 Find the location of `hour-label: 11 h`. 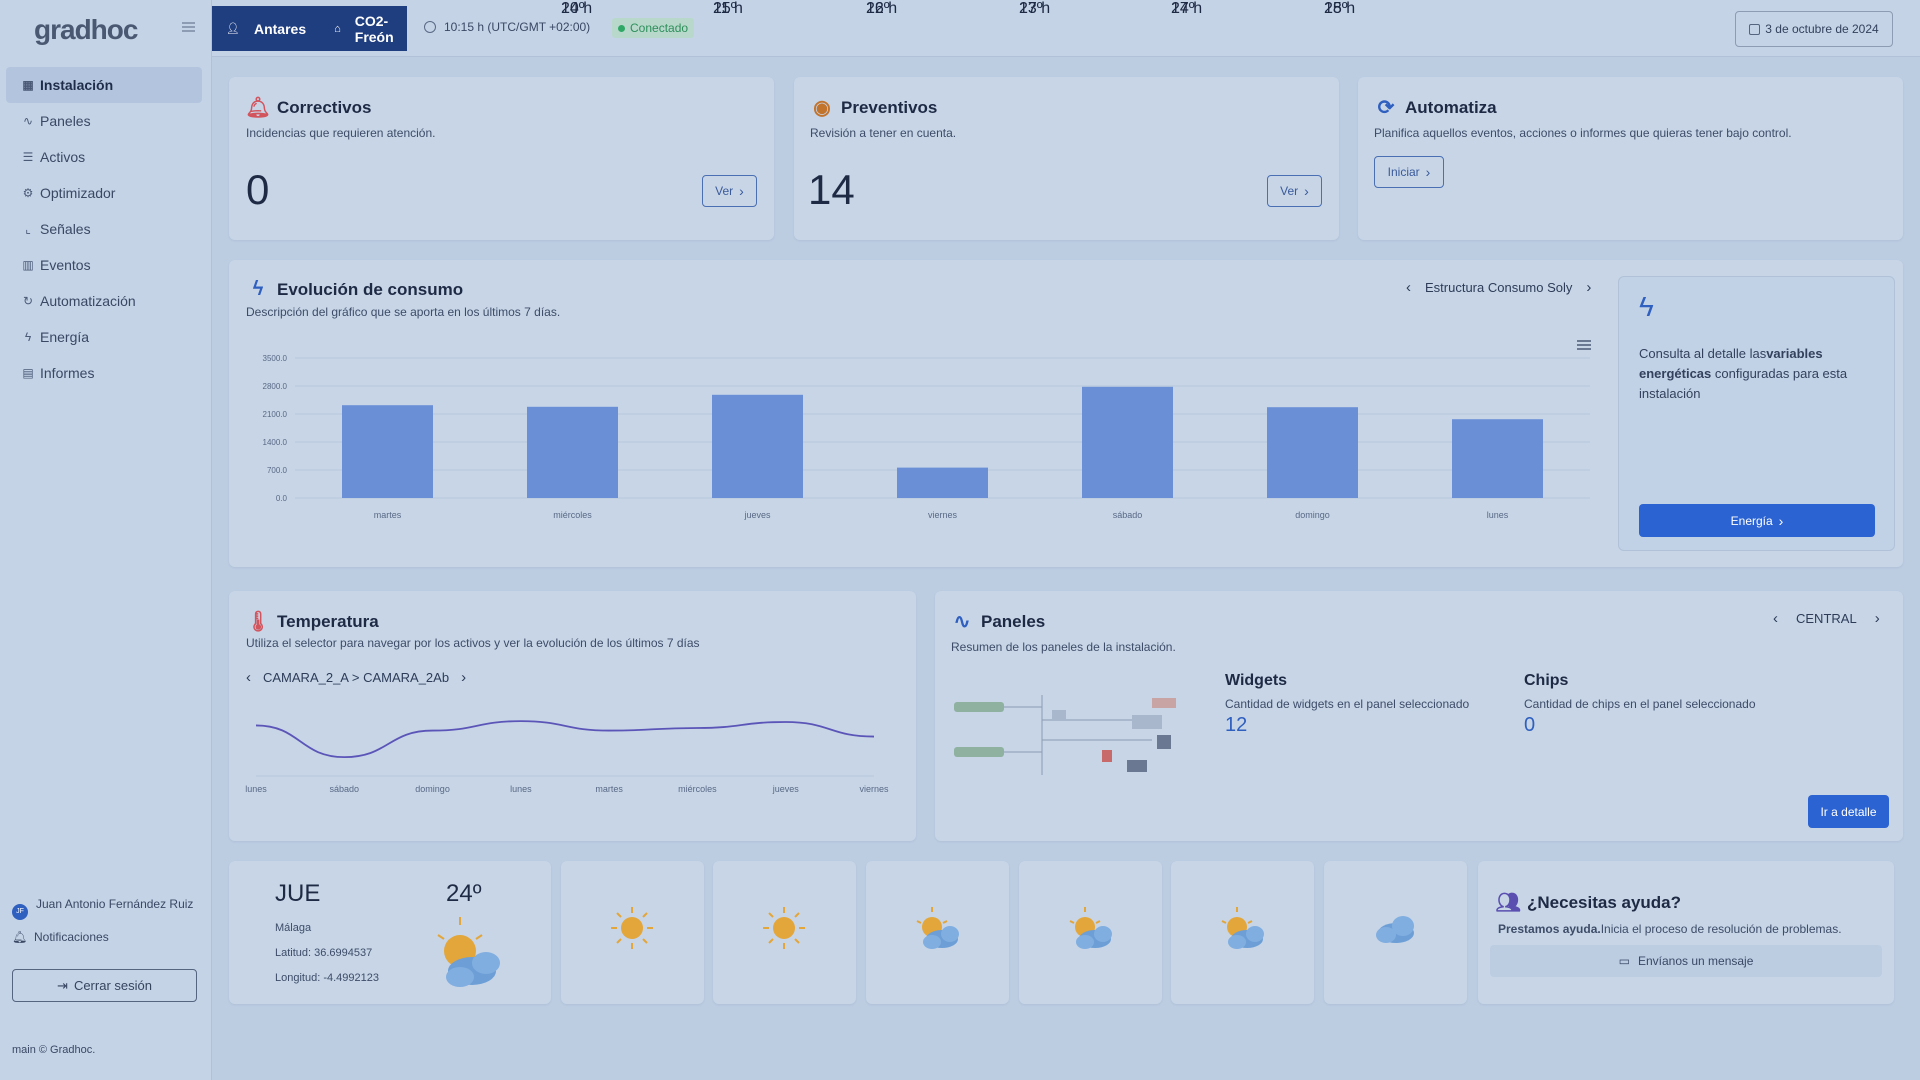

hour-label: 11 h is located at coordinates (728, 8).